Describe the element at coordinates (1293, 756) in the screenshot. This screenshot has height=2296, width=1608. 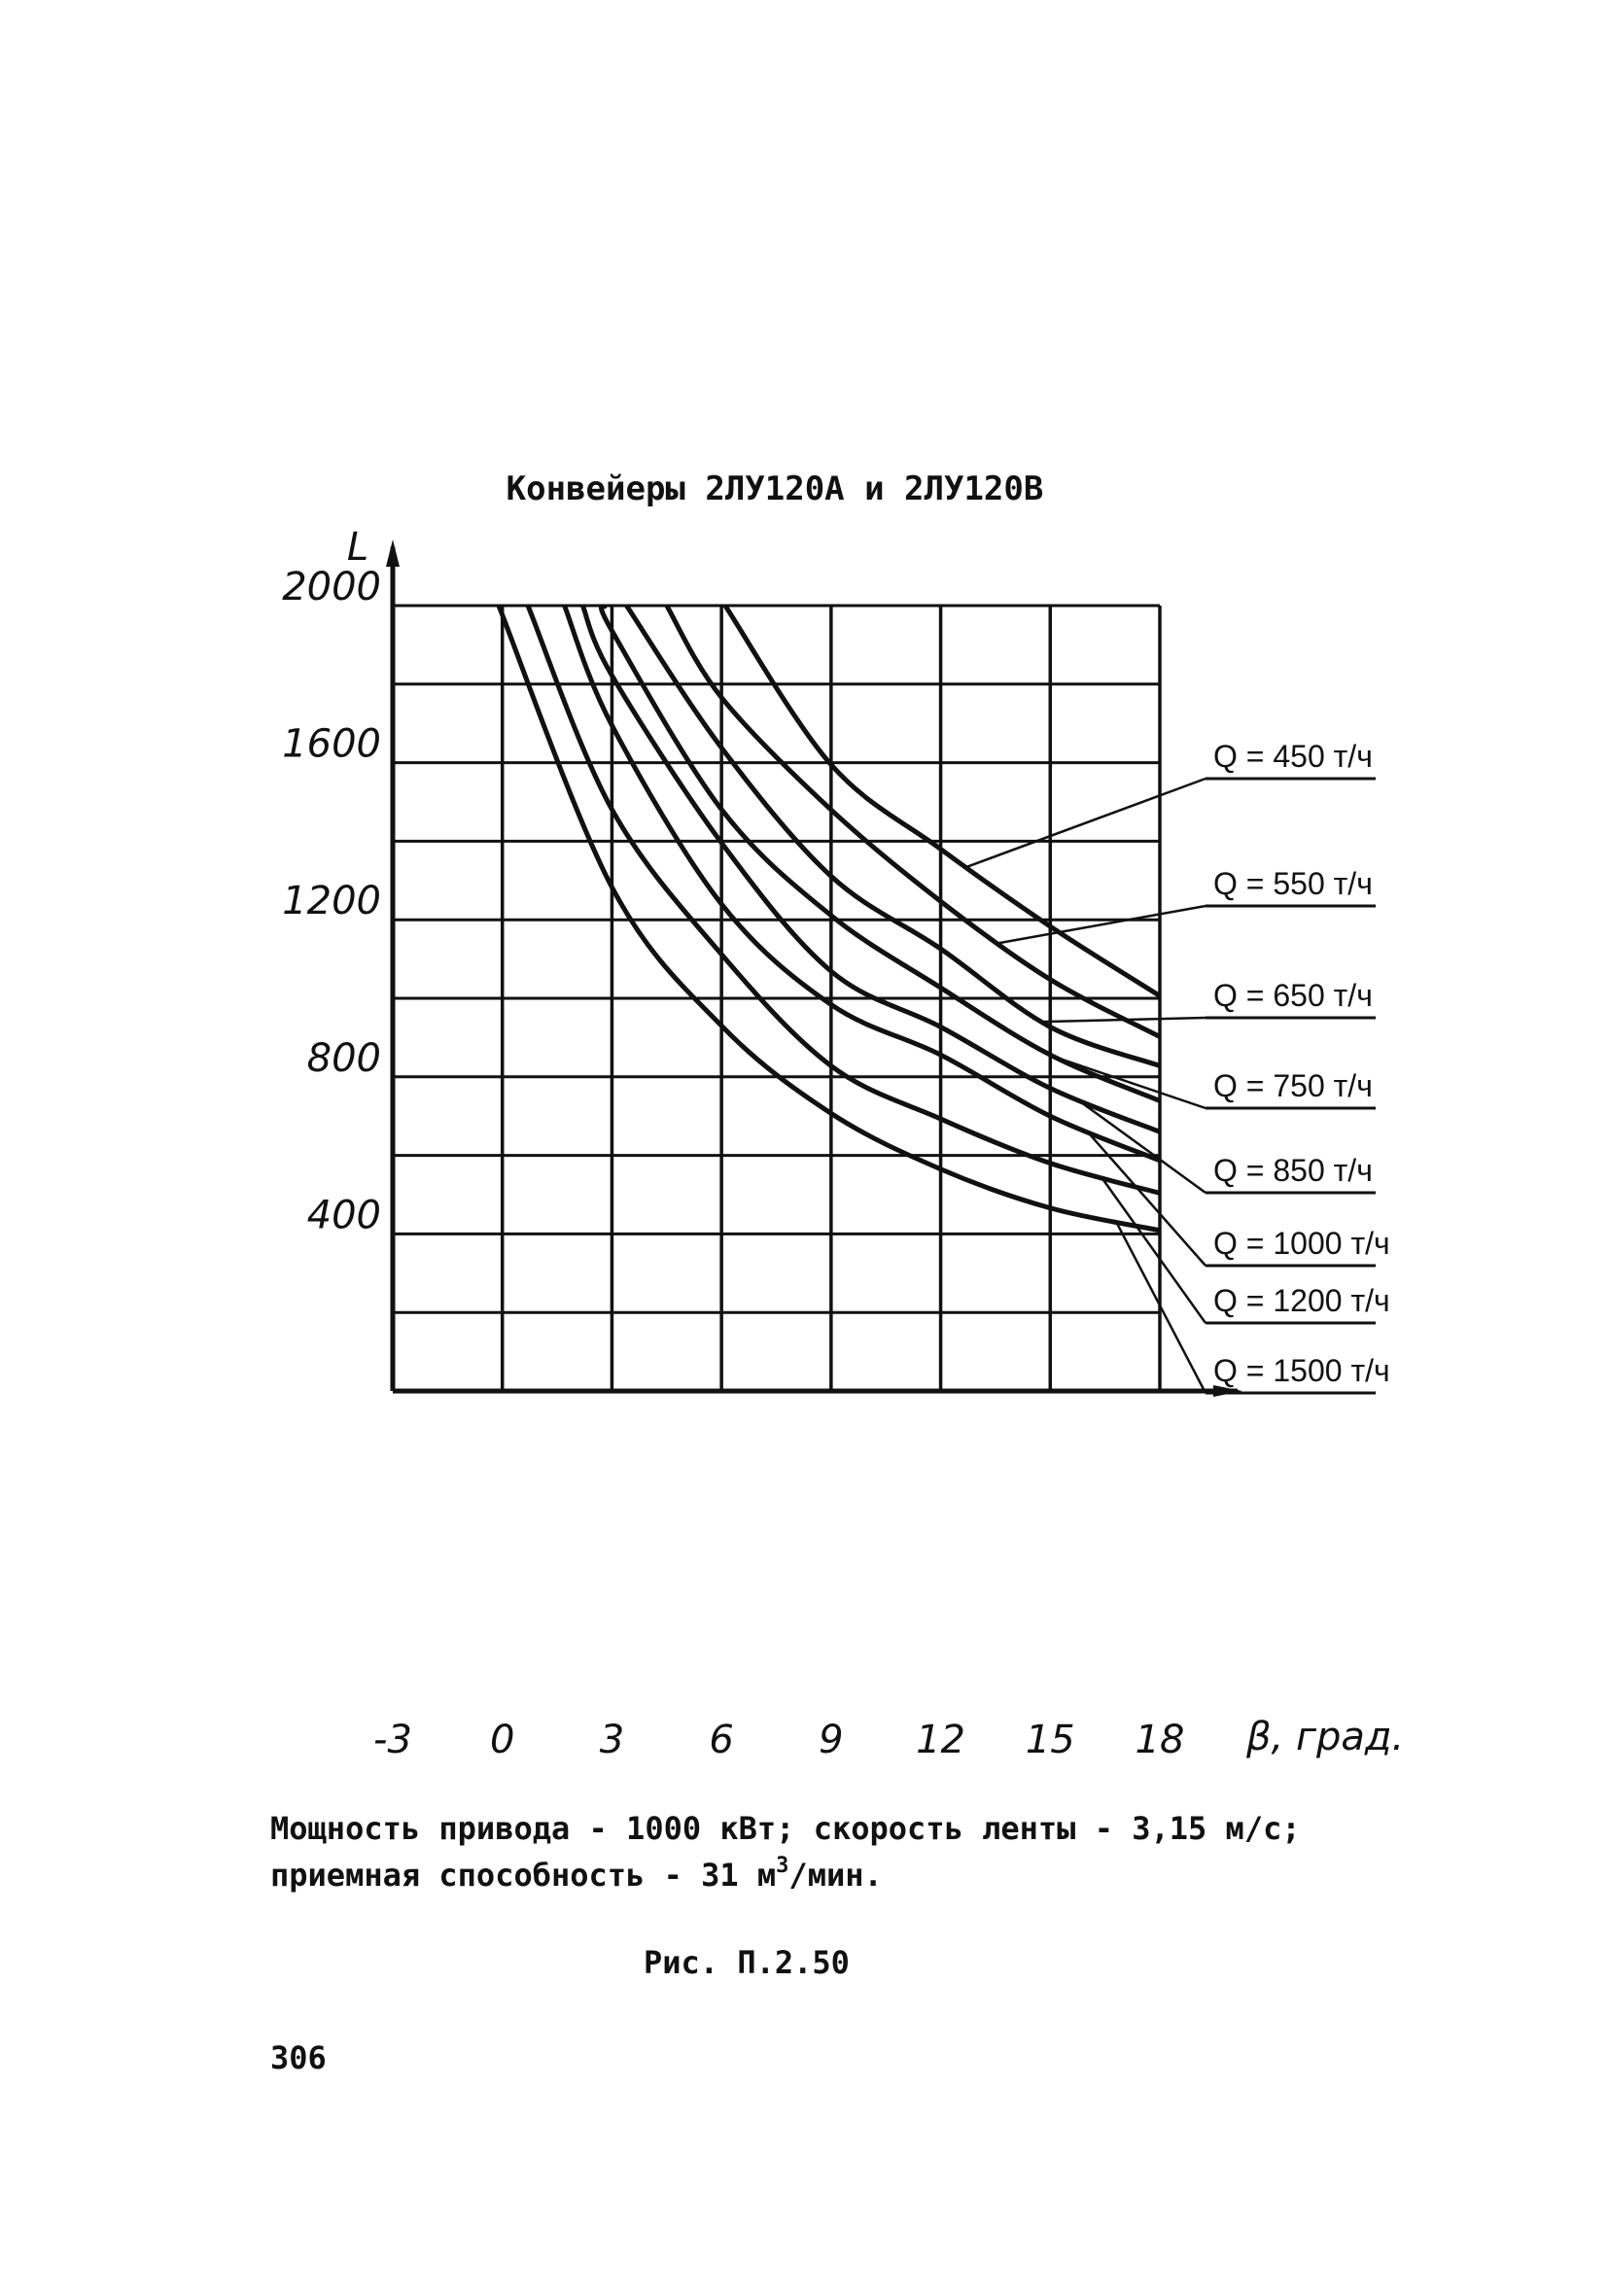
I see `legend-label: Q = 450 т/ч` at that location.